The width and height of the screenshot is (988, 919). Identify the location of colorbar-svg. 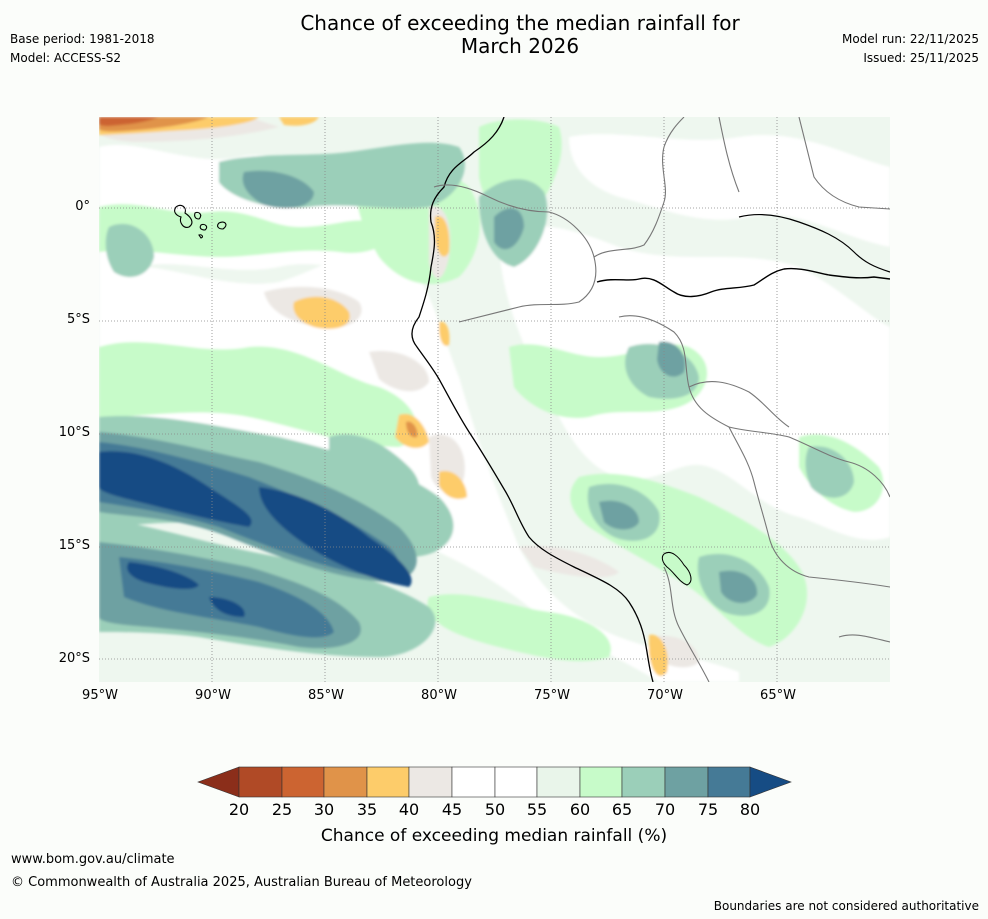
(494, 782).